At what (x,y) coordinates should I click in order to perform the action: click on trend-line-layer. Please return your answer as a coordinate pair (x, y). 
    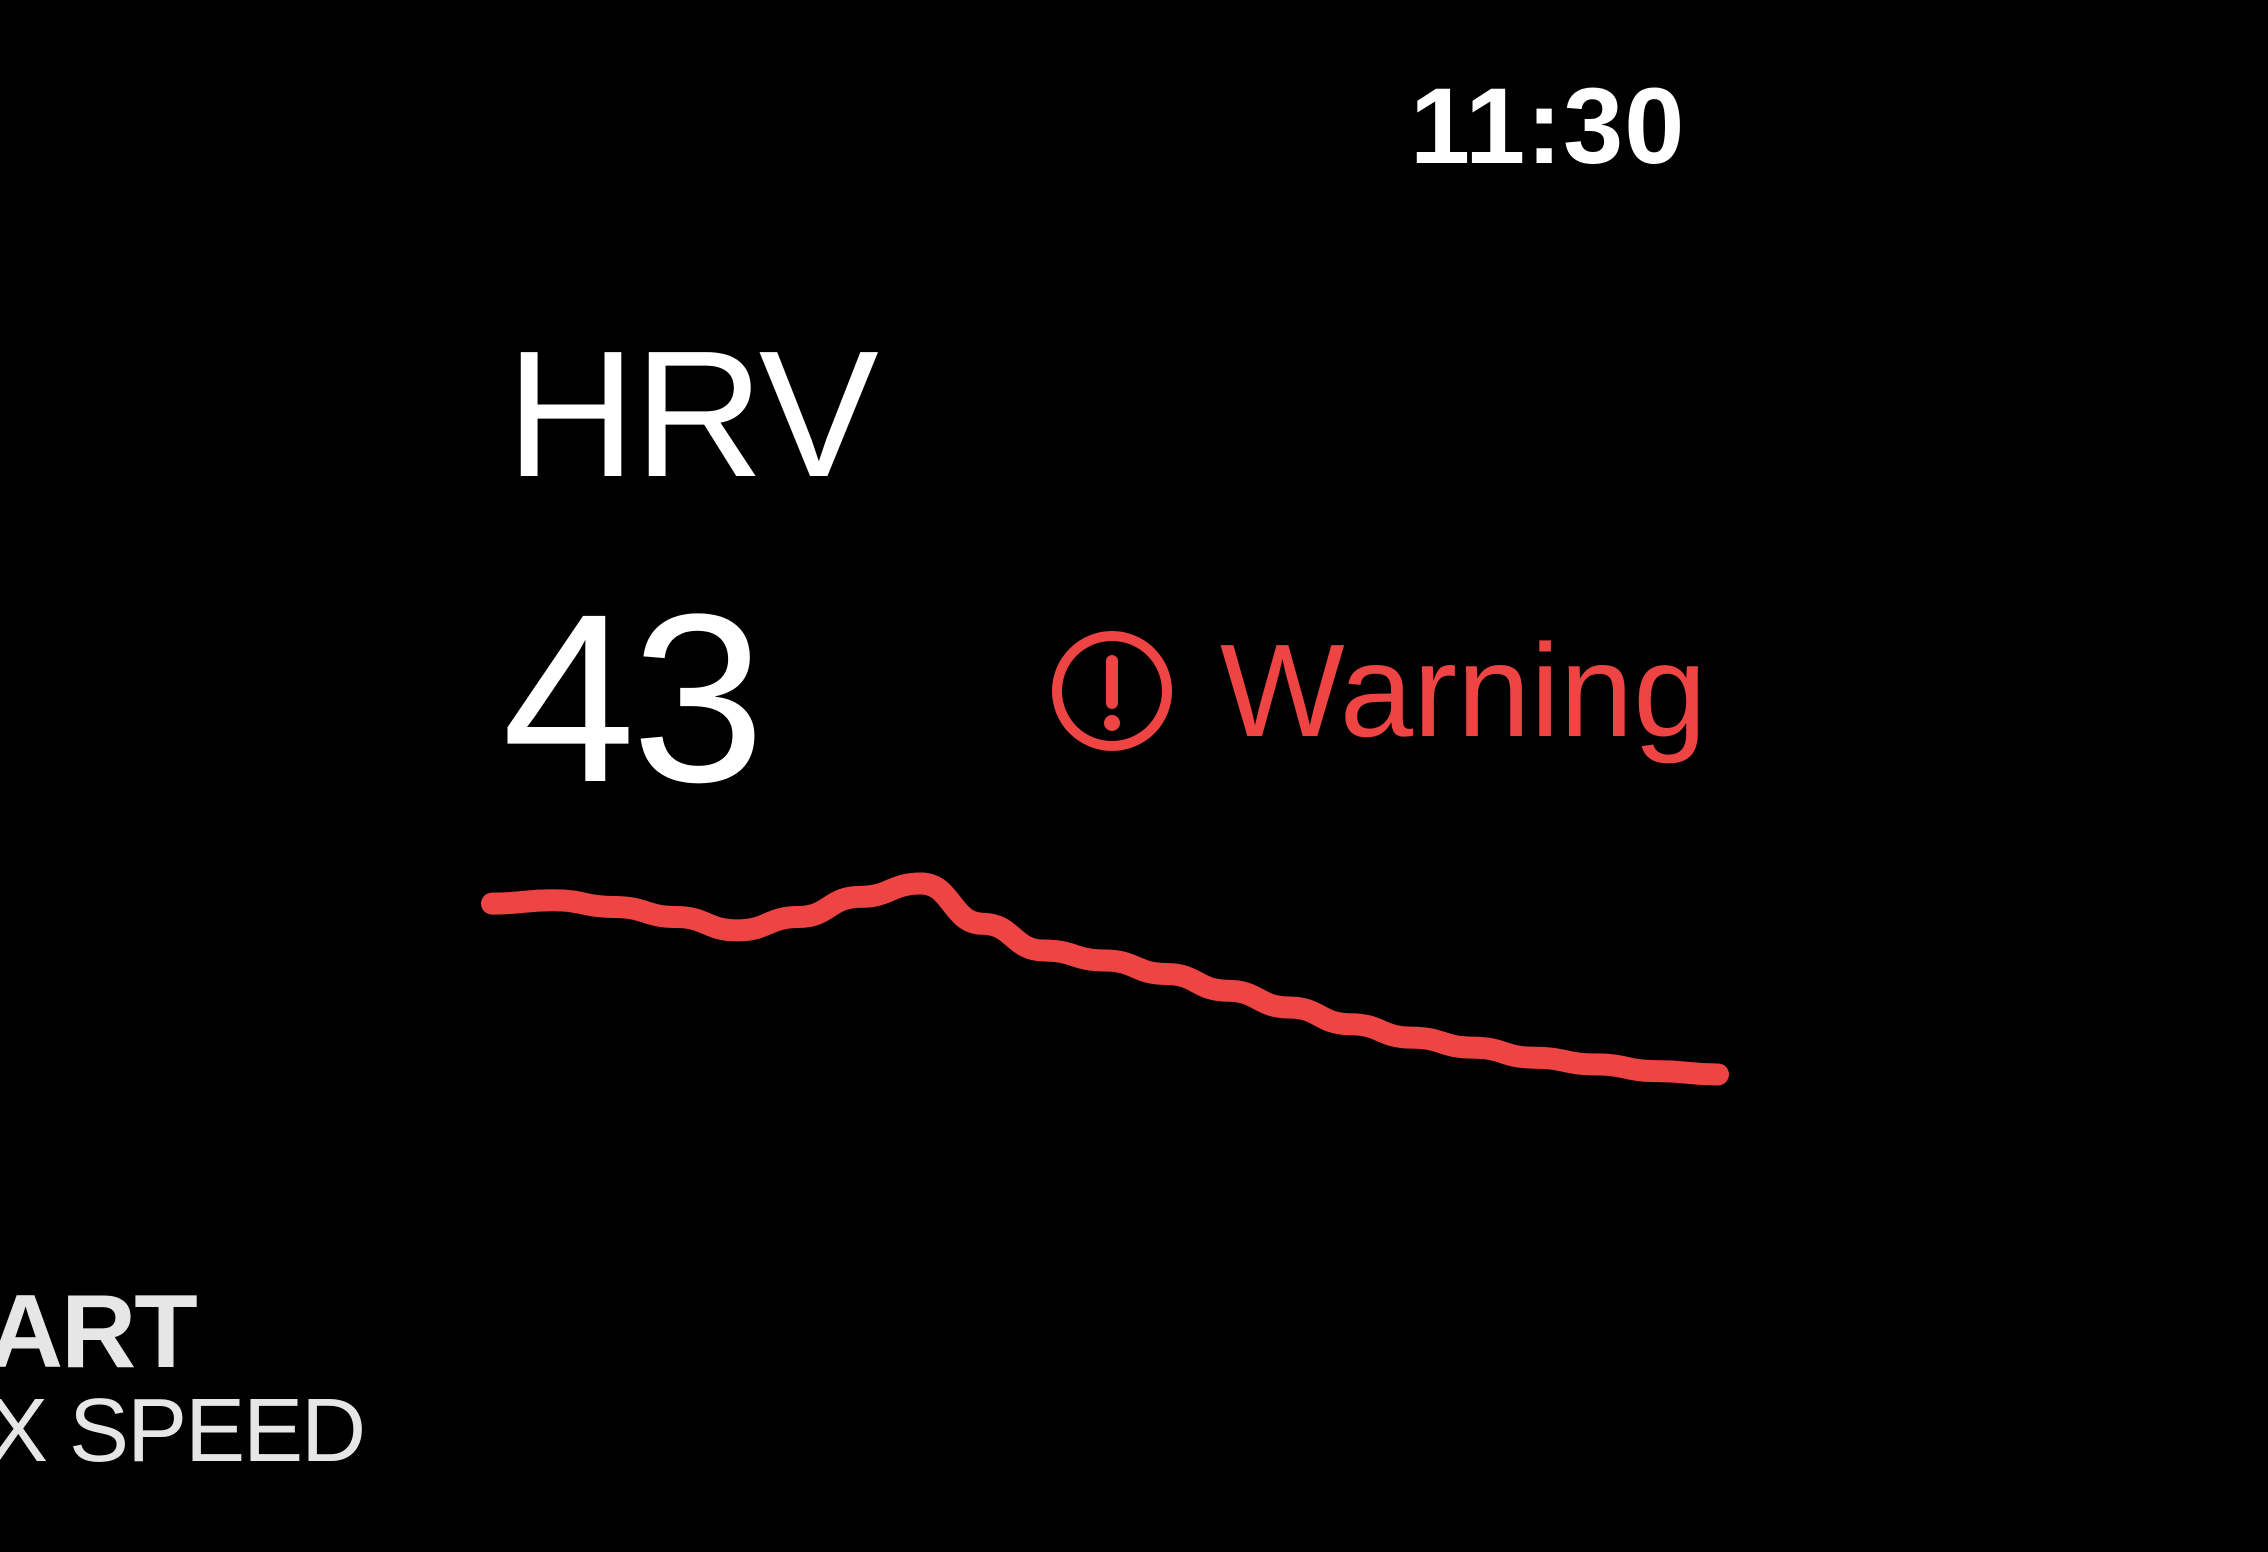
    Looking at the image, I should click on (1105, 979).